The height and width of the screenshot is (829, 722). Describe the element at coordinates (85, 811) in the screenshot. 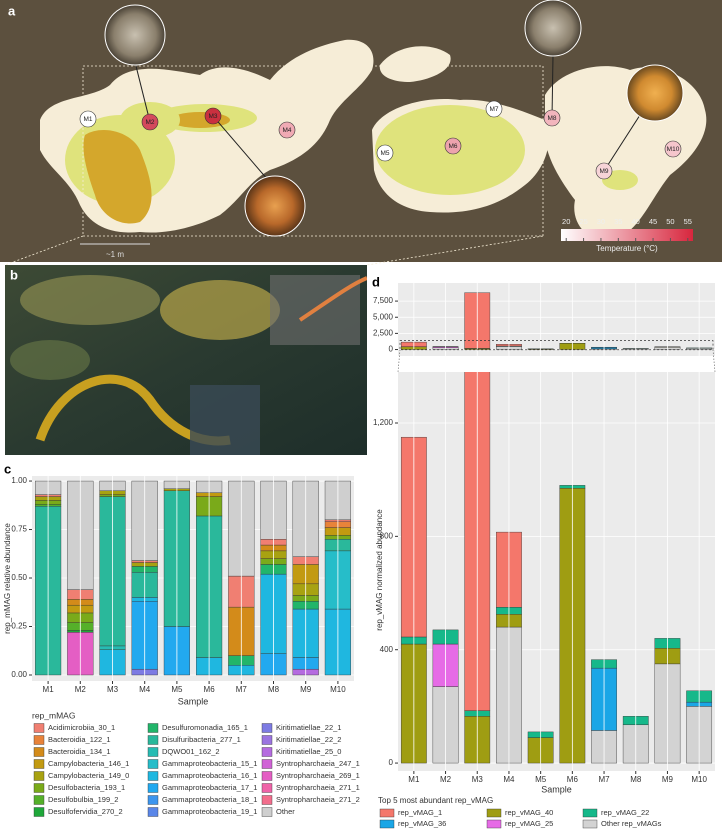

I see `legend-label: Desulfofervidia_270_2` at that location.